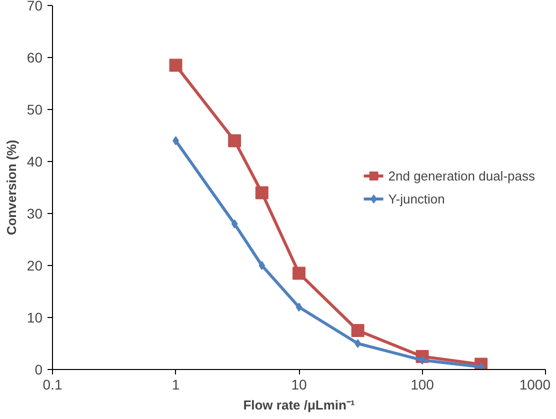 Image resolution: width=556 pixels, height=419 pixels. I want to click on x-tick-label: 10, so click(299, 384).